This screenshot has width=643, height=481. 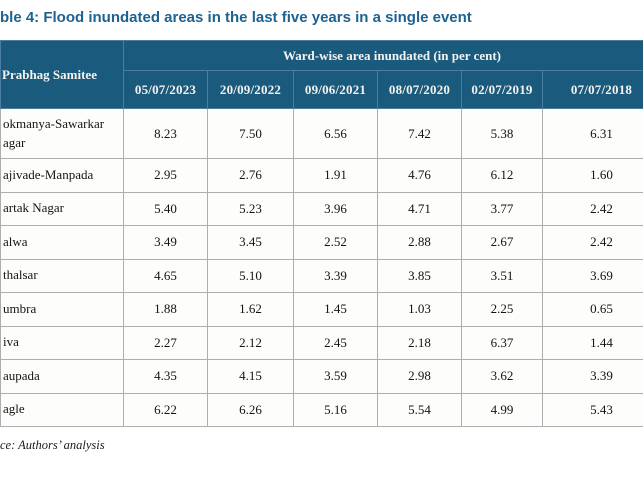 I want to click on row-label: alwa, so click(x=62, y=242).